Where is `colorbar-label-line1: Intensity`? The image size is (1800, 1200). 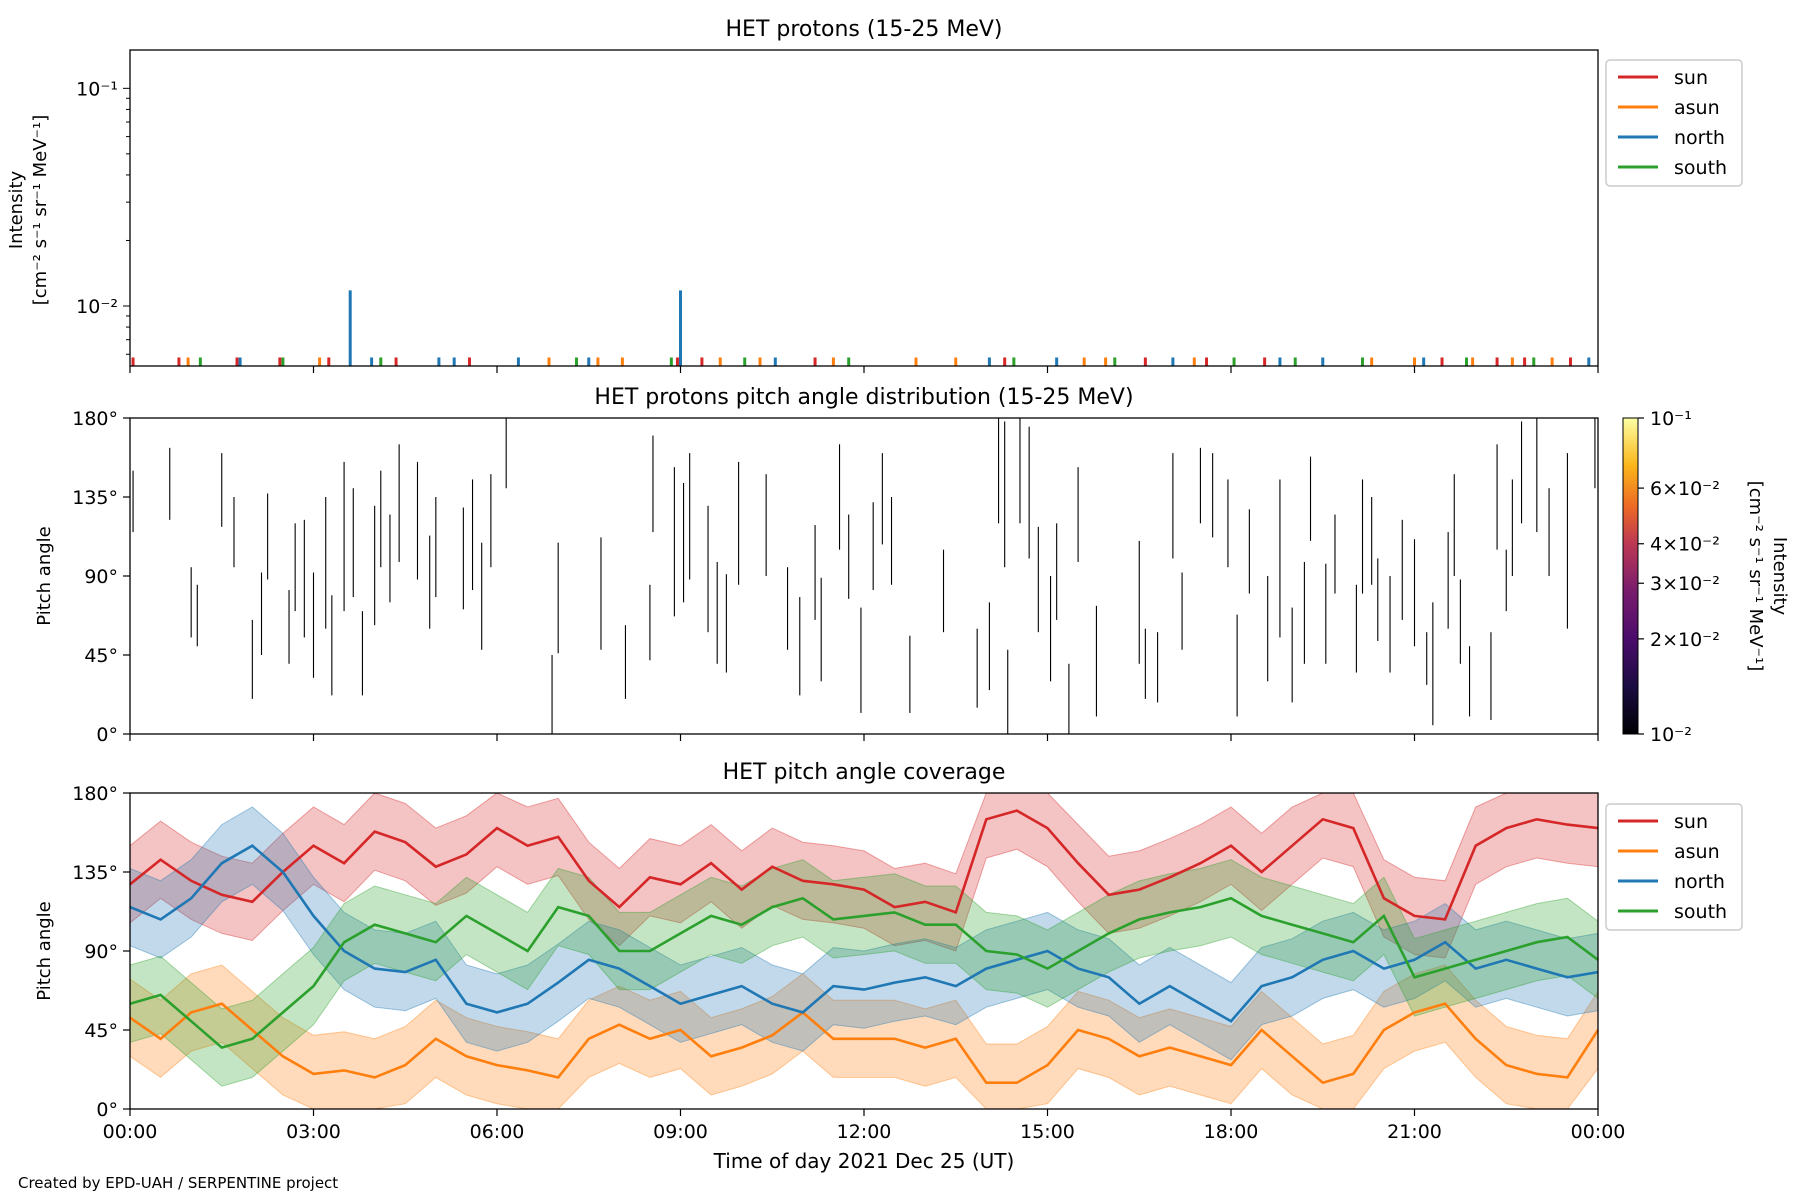 colorbar-label-line1: Intensity is located at coordinates (1779, 576).